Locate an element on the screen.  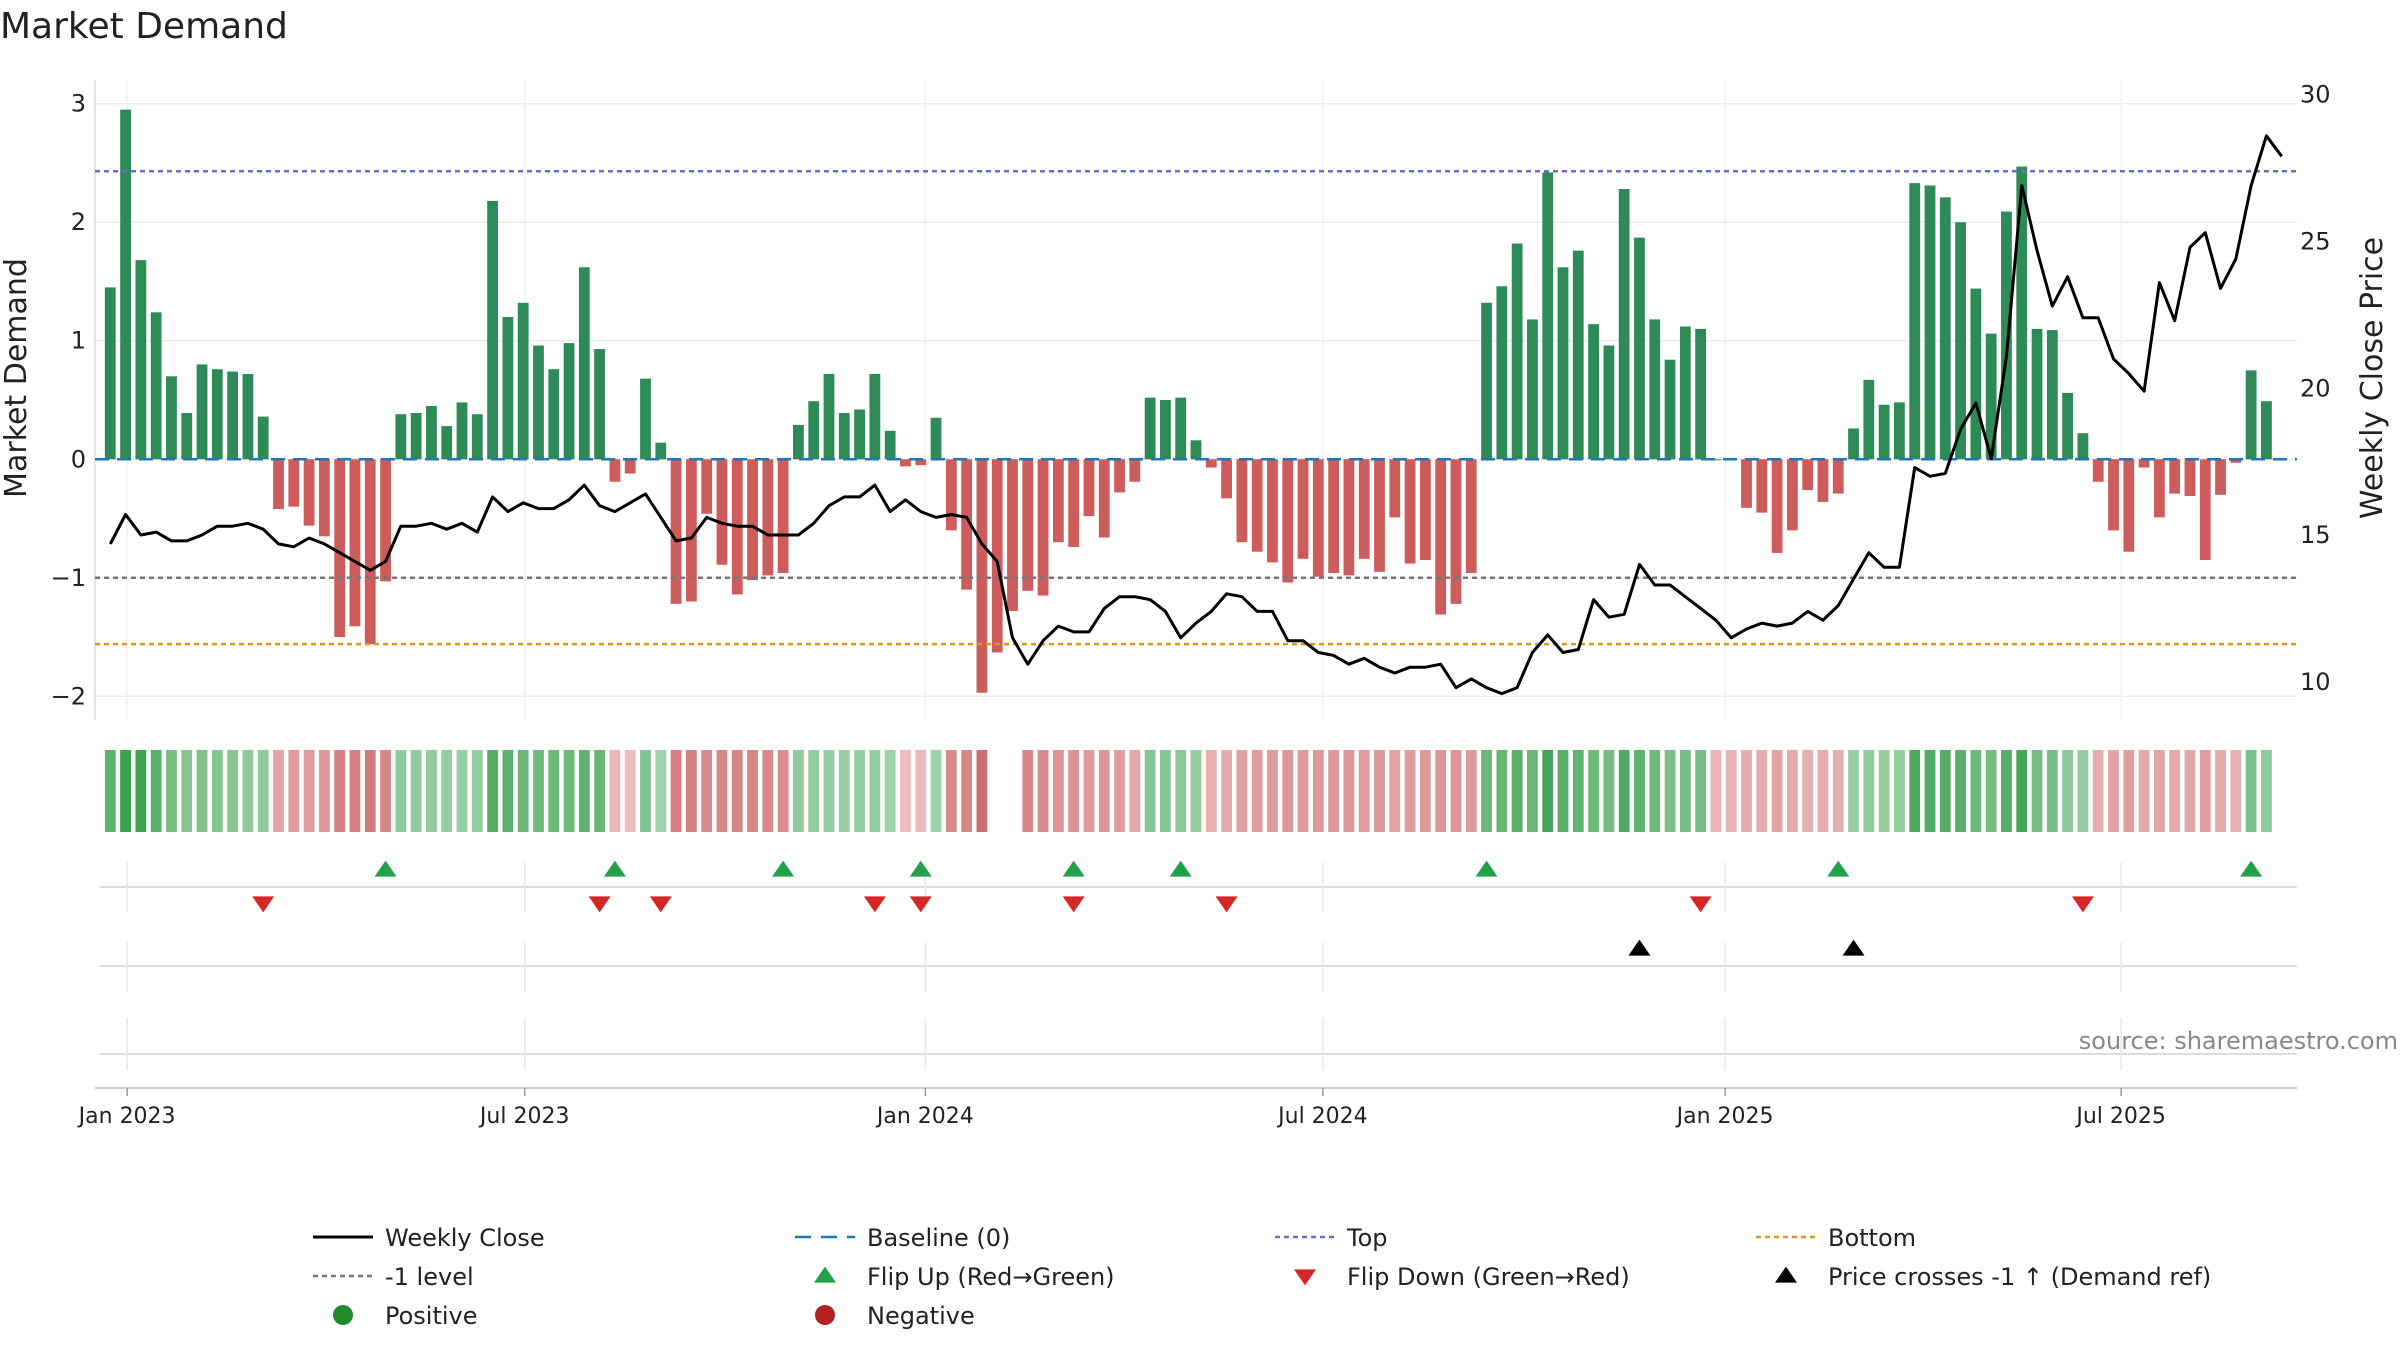
right-axis-label: Weekly Close Price is located at coordinates (2372, 378).